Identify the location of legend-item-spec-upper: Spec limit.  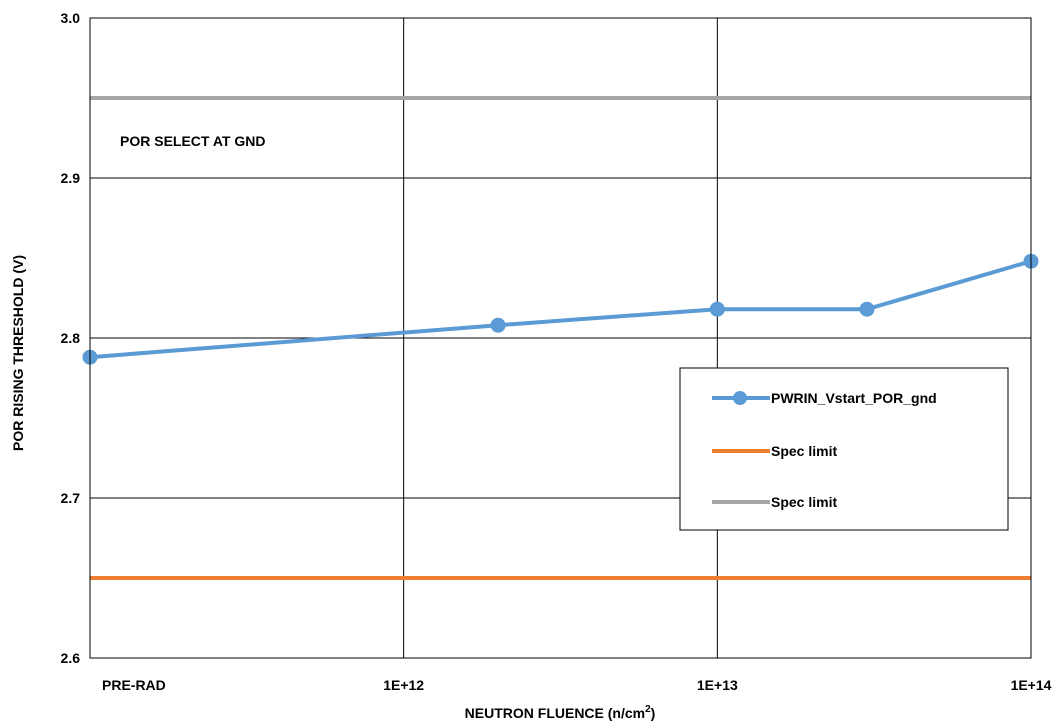
(774, 502).